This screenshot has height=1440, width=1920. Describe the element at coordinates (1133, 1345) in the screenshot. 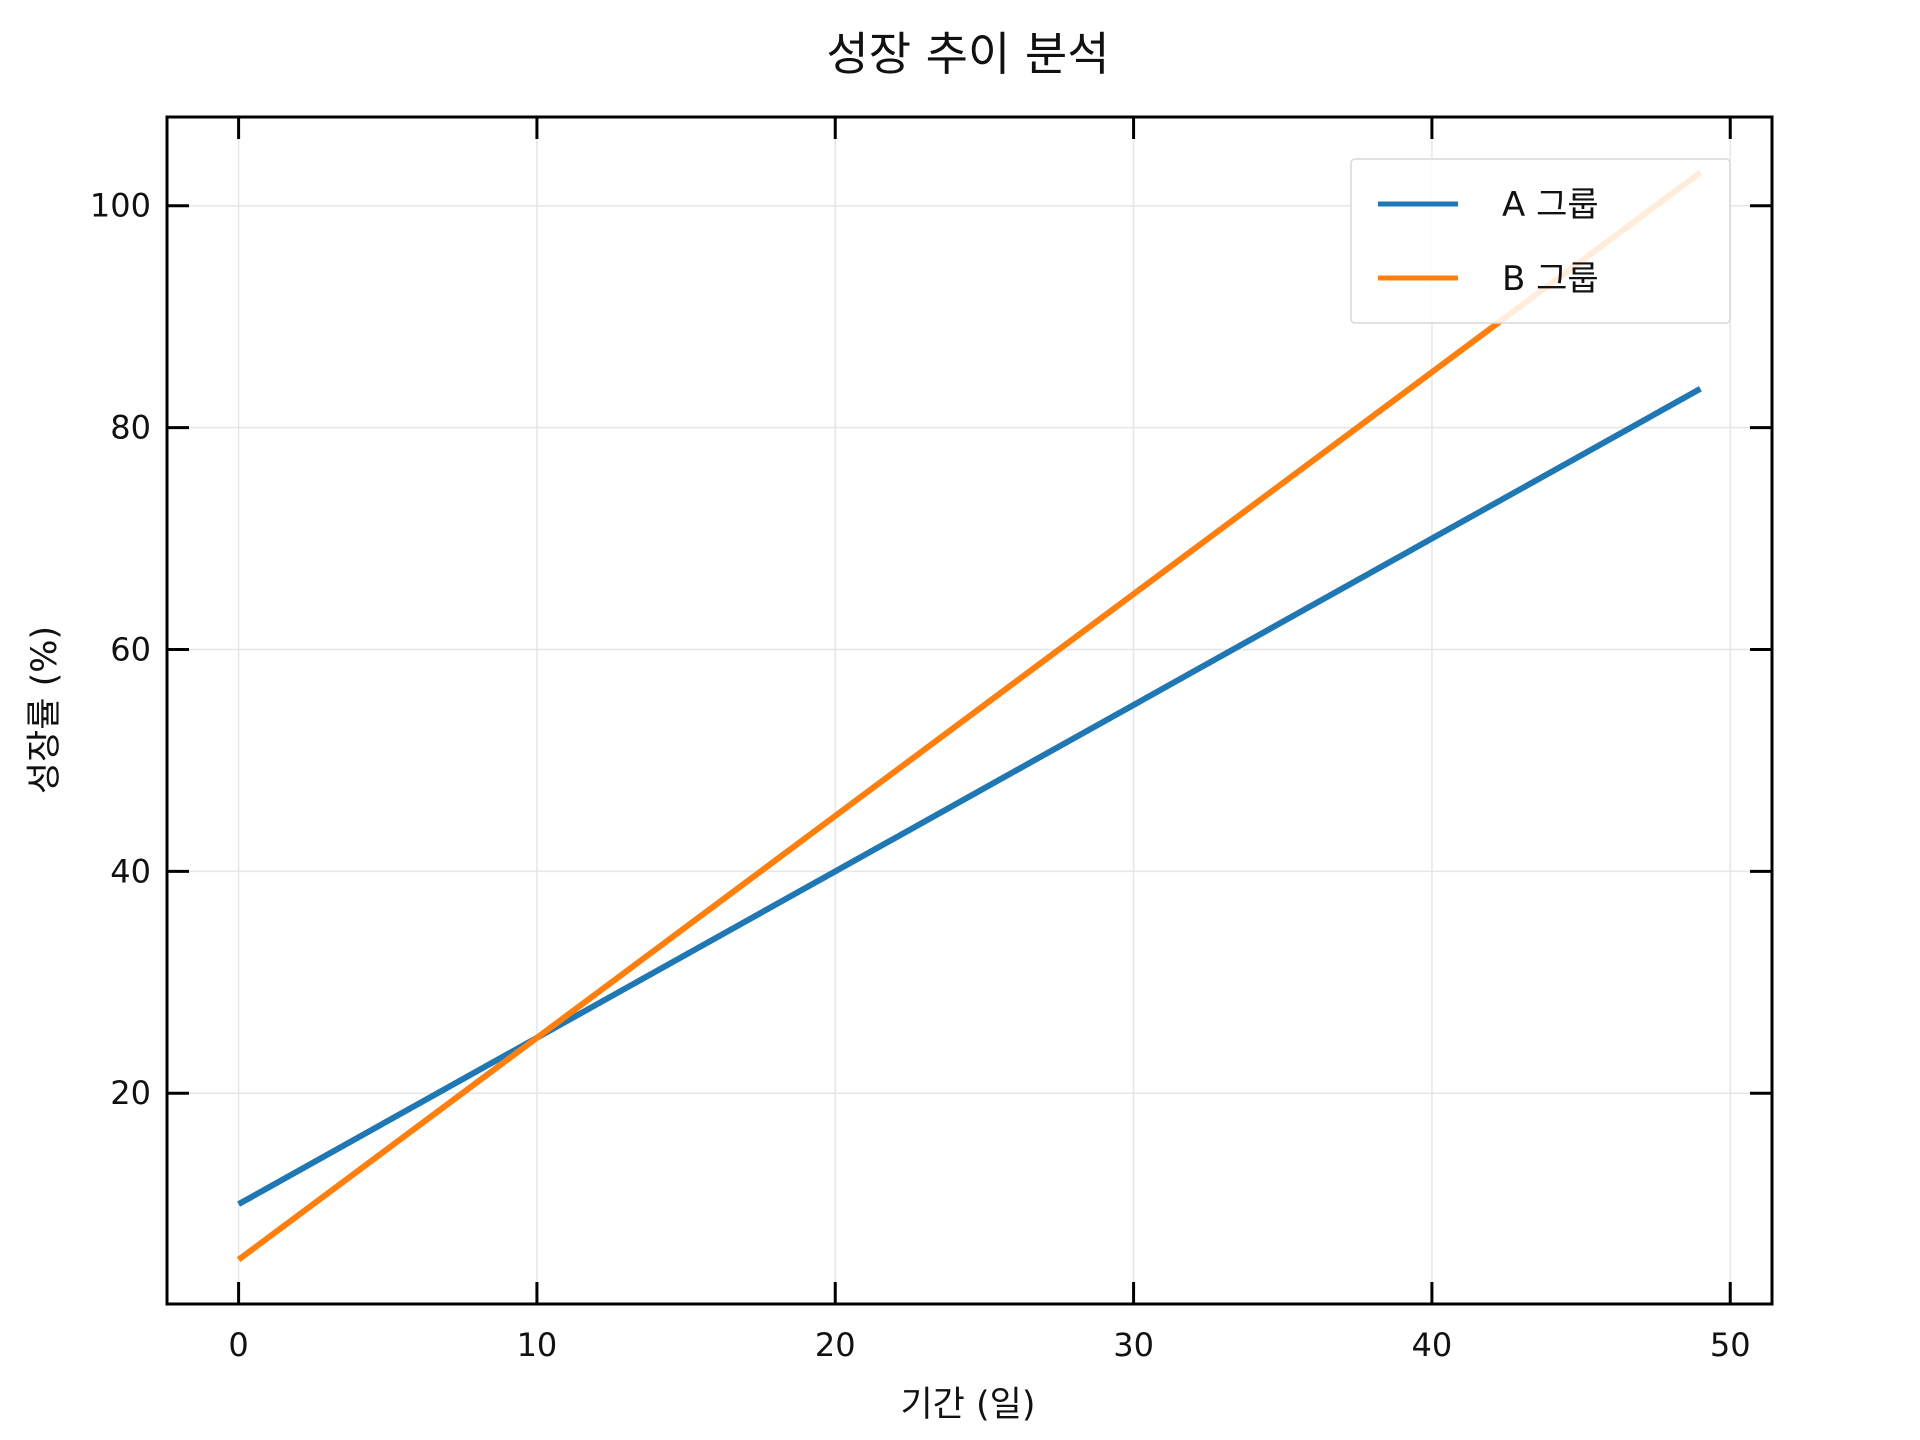

I see `x-tick-label: 30` at that location.